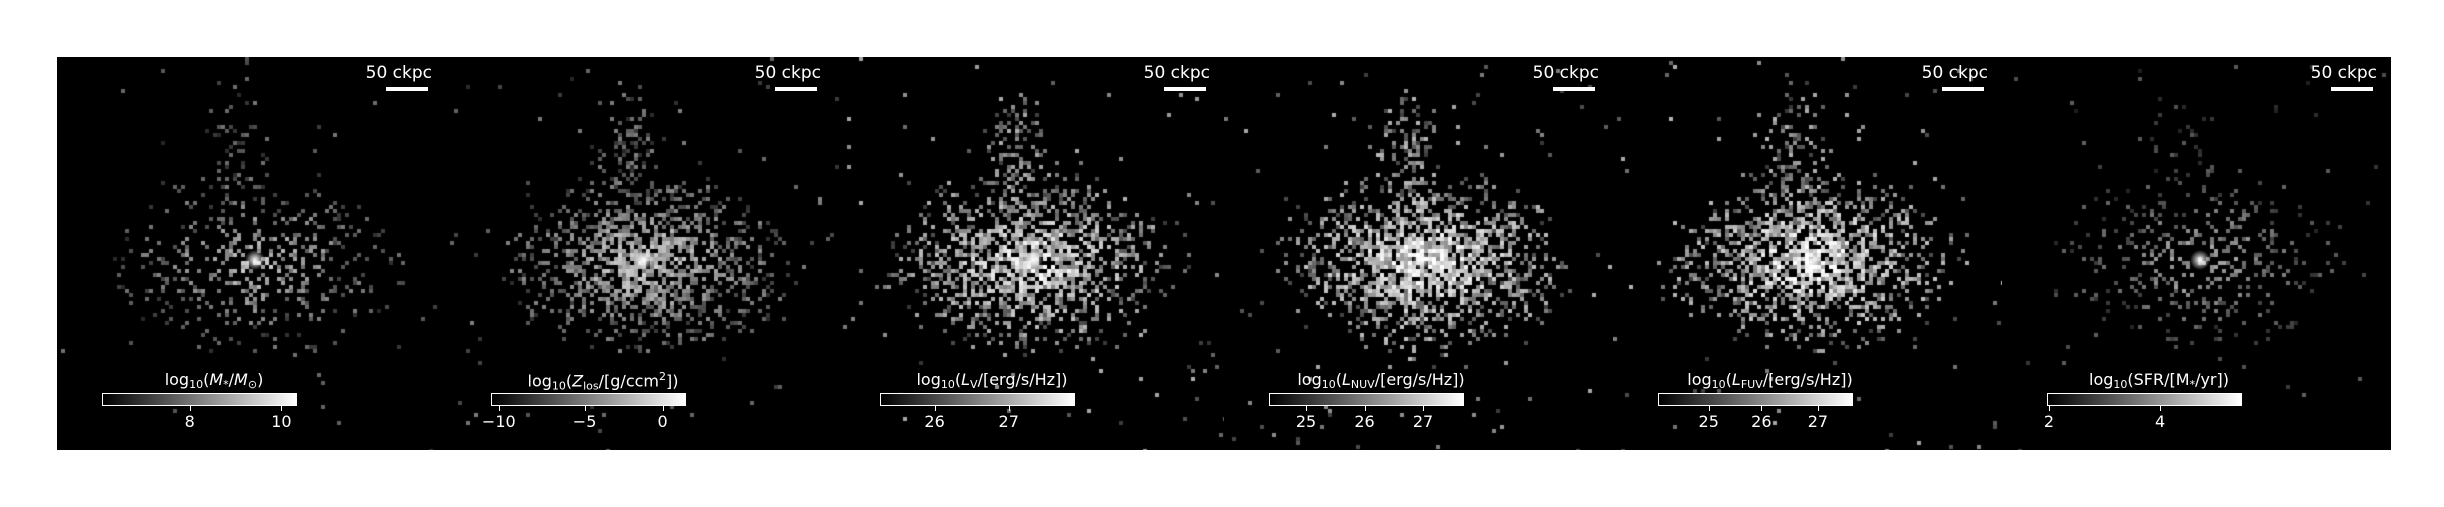 The width and height of the screenshot is (2444, 507). I want to click on colorbar-title: log10(LNUV/[erg/s/Hz]), so click(1381, 380).